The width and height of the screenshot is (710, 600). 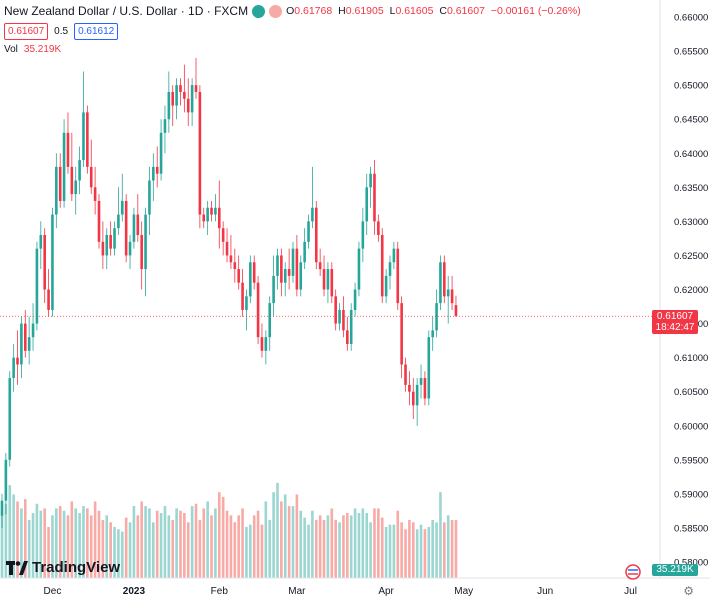 I want to click on compare-icon, so click(x=276, y=11).